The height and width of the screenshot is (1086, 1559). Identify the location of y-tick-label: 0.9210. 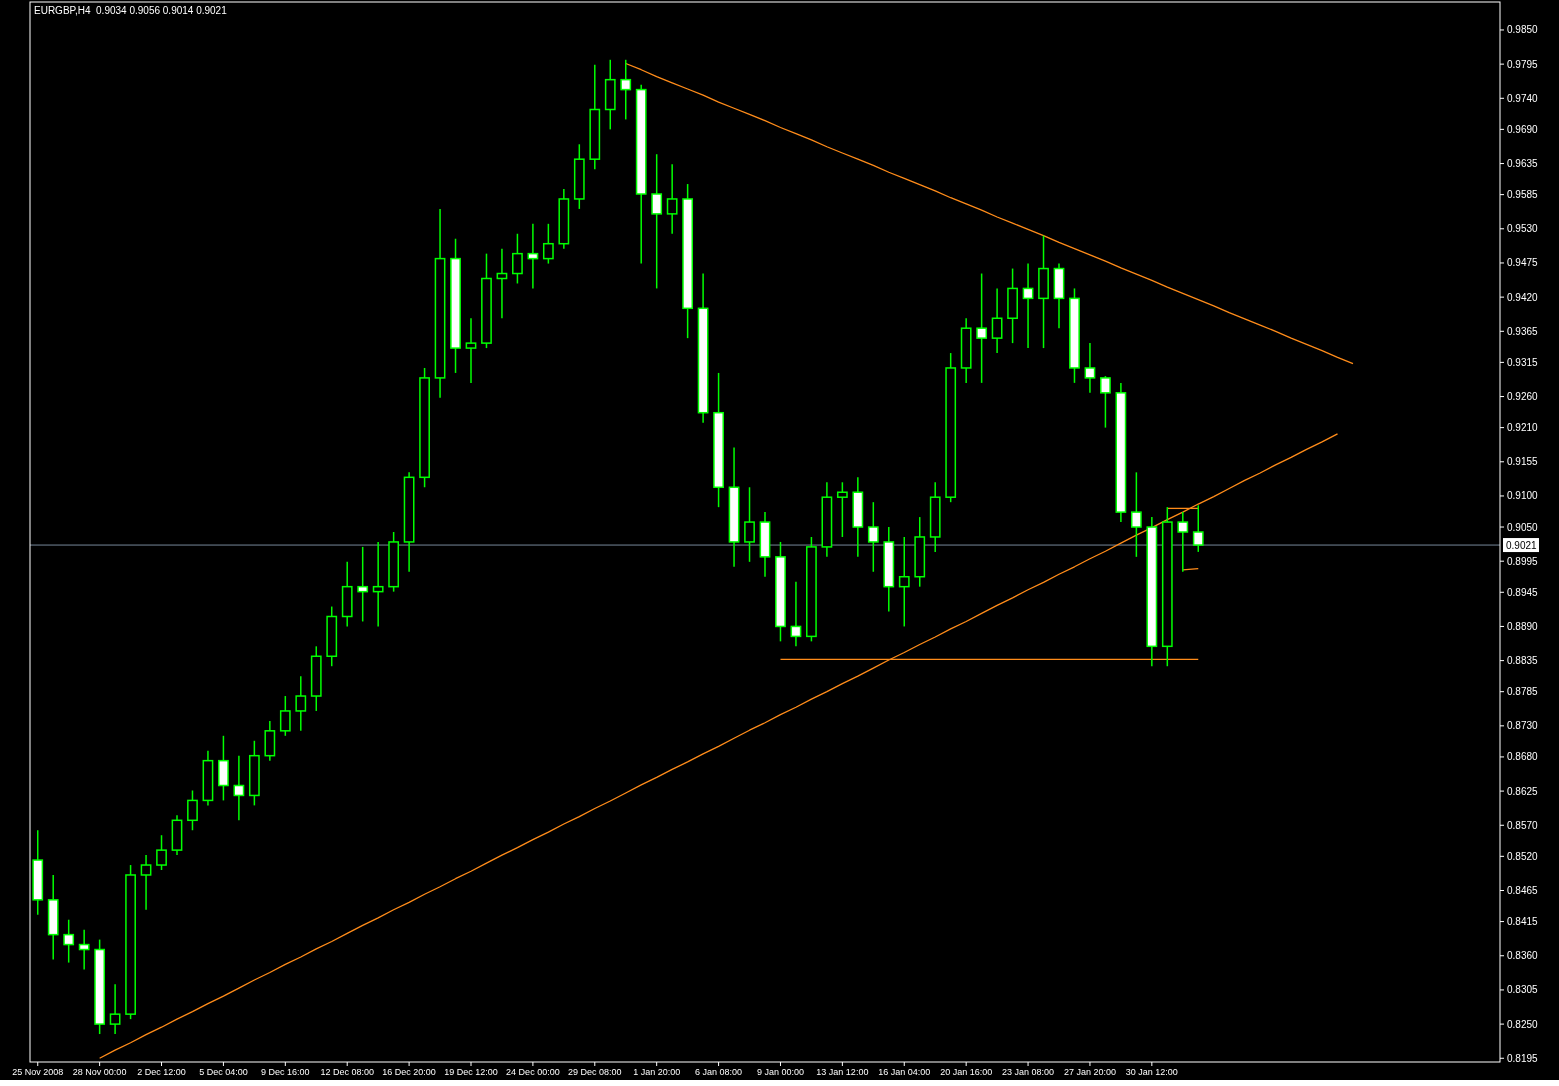
(1523, 428).